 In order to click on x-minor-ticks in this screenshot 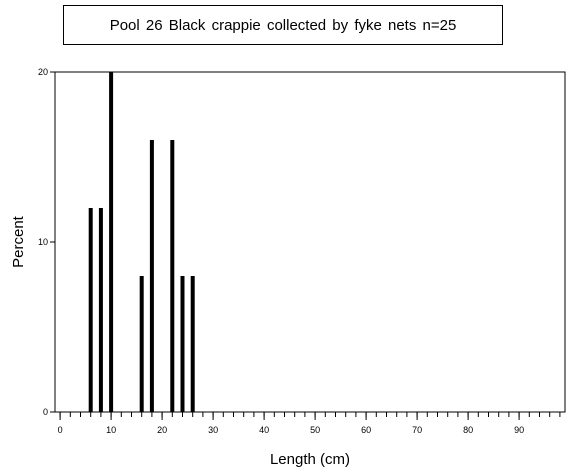, I will do `click(310, 414)`.